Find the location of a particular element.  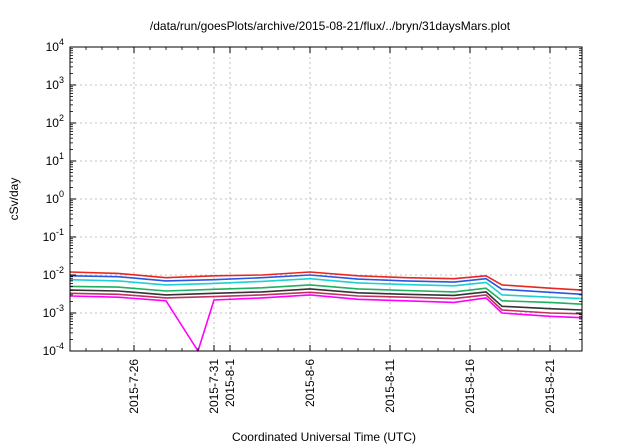

y-tick-exponent: -2 is located at coordinates (60, 270).